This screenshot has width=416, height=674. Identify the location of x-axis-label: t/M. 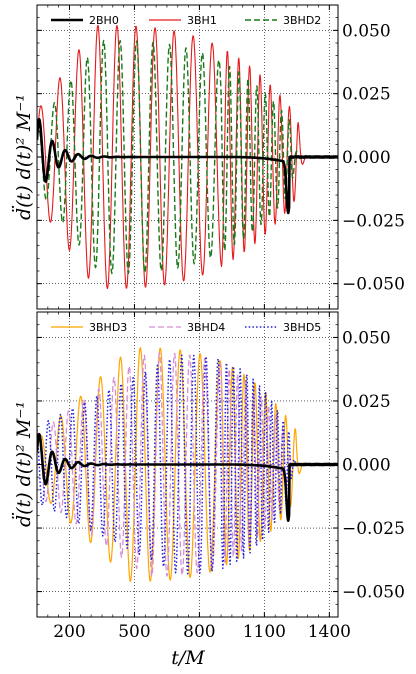
(188, 658).